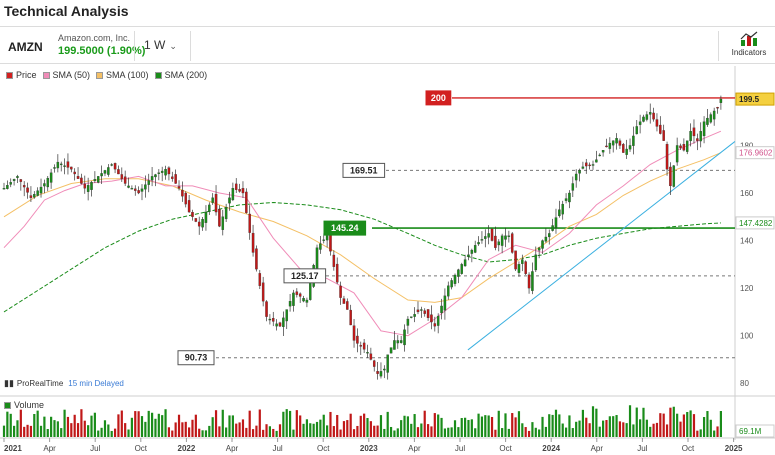 The height and width of the screenshot is (455, 775). What do you see at coordinates (122, 75) in the screenshot?
I see `legend-item-sma100: SMA (100)` at bounding box center [122, 75].